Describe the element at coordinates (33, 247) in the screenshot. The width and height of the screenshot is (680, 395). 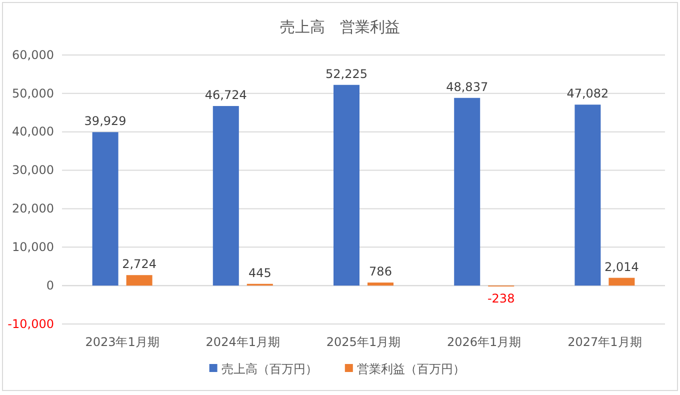
I see `y-tick-label: 10,000` at that location.